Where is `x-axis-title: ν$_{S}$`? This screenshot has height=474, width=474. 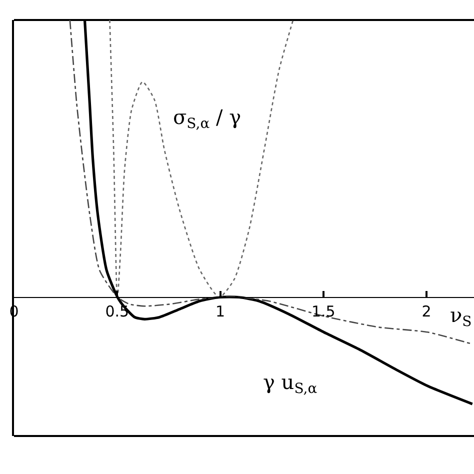 x-axis-title: ν$_{S}$ is located at coordinates (461, 316).